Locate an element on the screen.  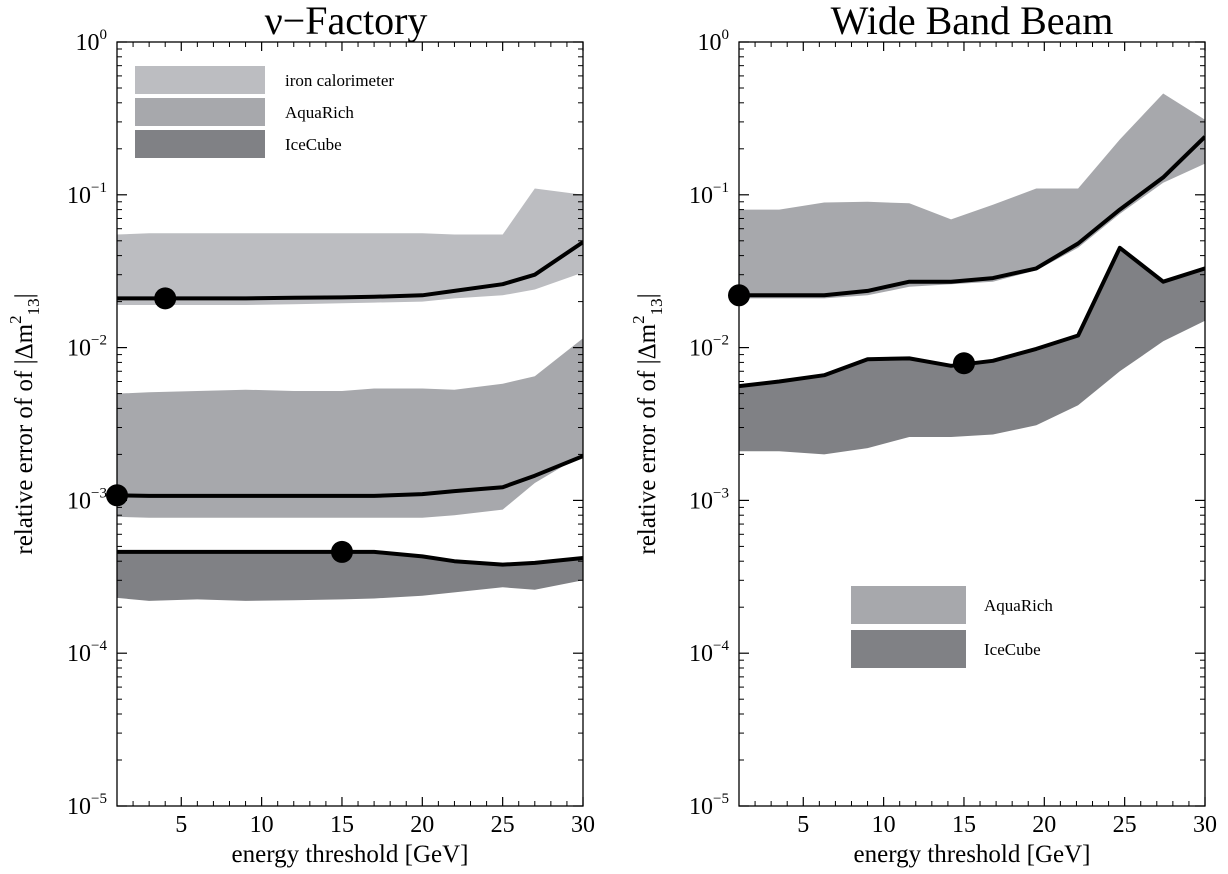
line-icecube is located at coordinates (350, 558).